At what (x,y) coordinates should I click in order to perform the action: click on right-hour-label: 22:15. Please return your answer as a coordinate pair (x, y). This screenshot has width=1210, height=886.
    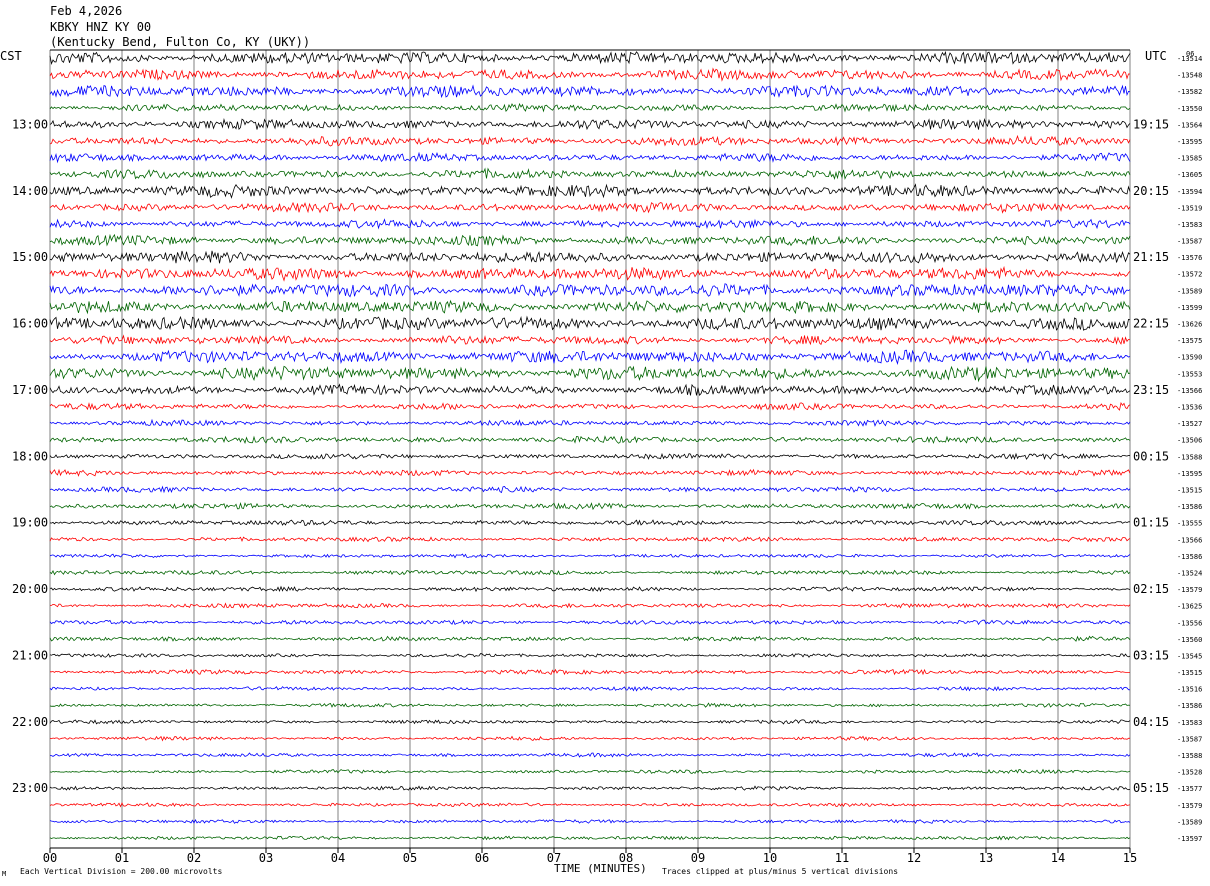
    Looking at the image, I should click on (1151, 324).